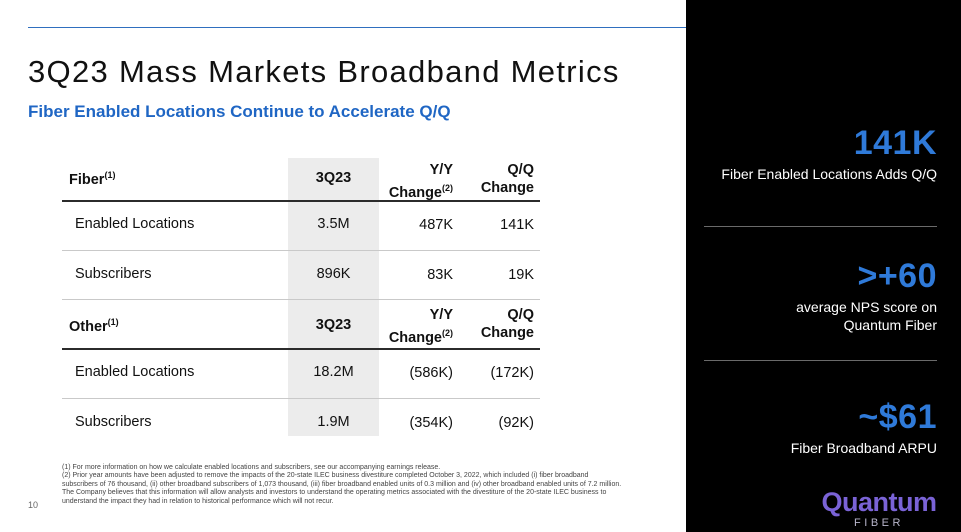 The image size is (961, 532). Describe the element at coordinates (301, 179) in the screenshot. I see `fiber-header-row: Fiber(1) 3Q23 Y/Y Change(2) Q/Q Change` at that location.